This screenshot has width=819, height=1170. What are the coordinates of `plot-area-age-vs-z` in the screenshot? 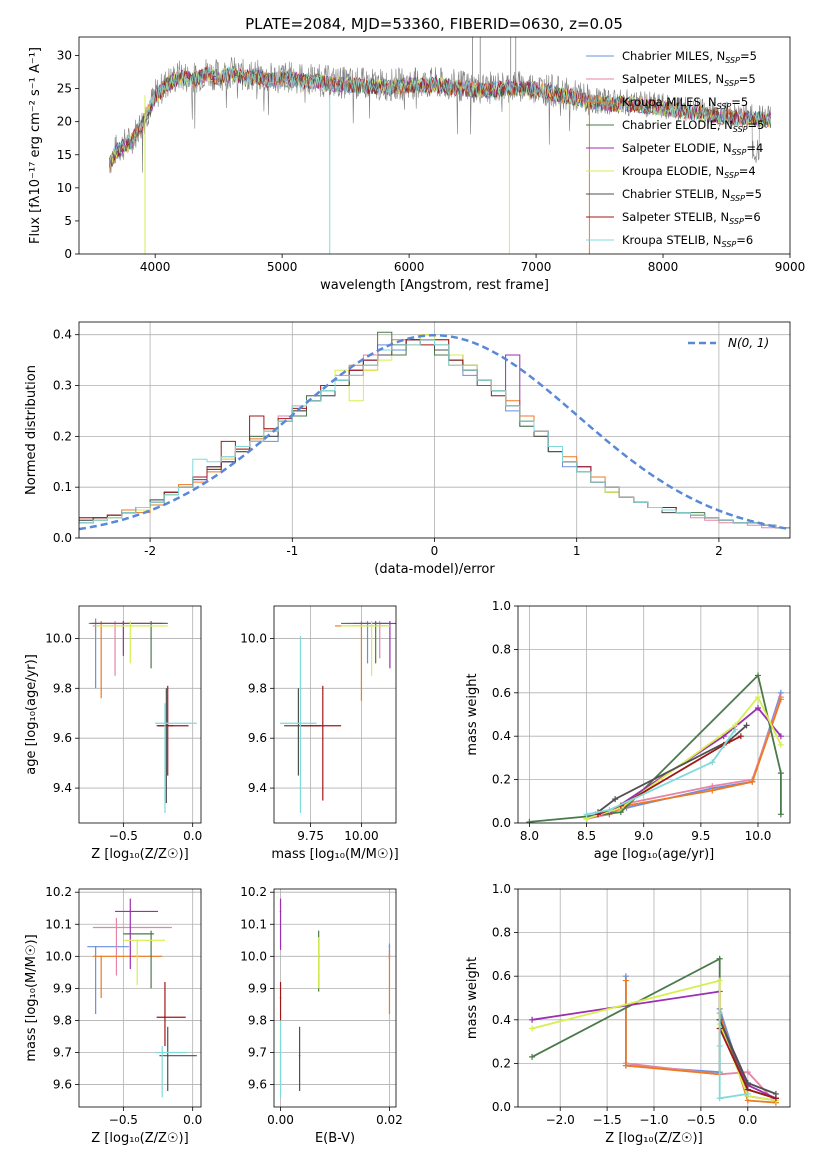 It's located at (140, 714).